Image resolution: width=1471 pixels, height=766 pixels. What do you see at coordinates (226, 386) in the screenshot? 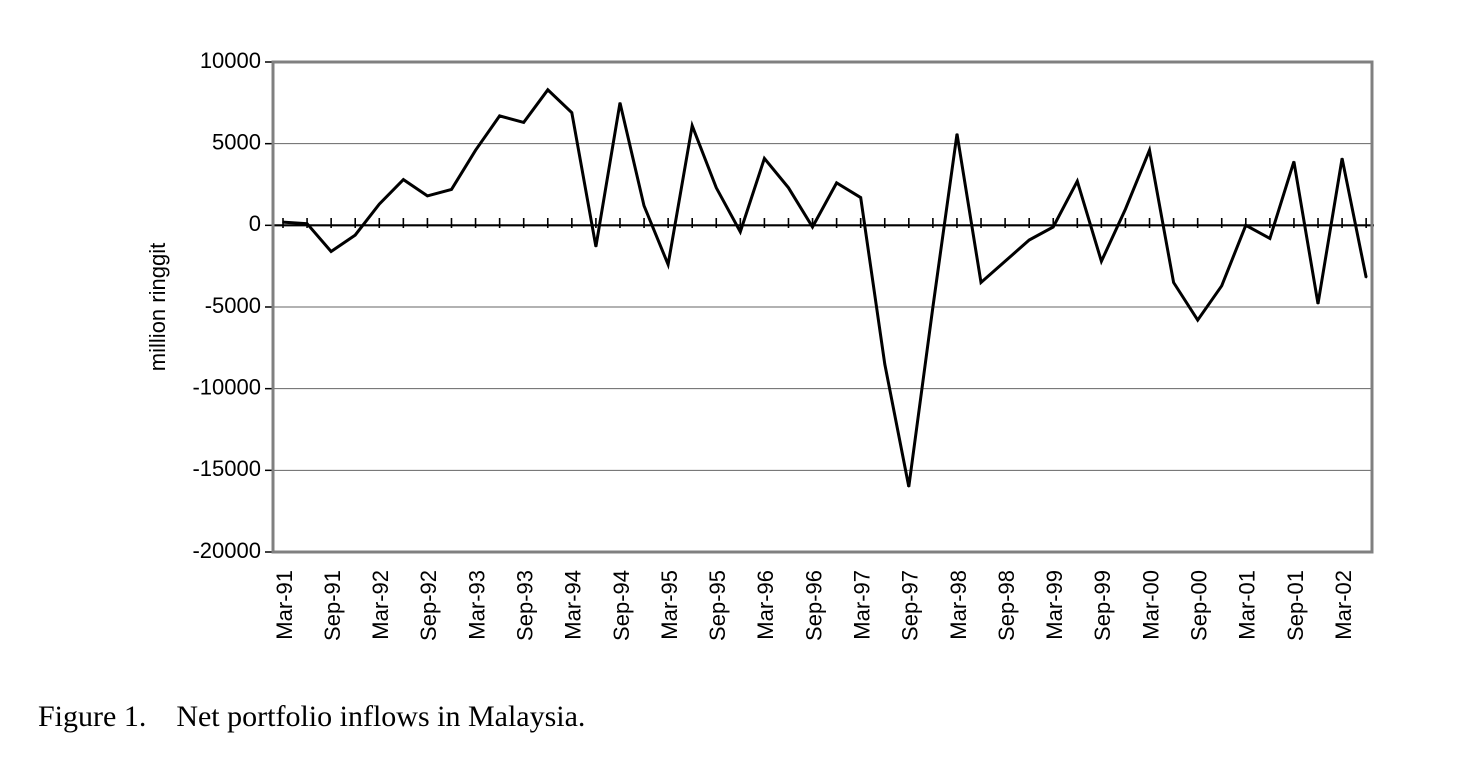
I see `y-tick-label: -10000` at bounding box center [226, 386].